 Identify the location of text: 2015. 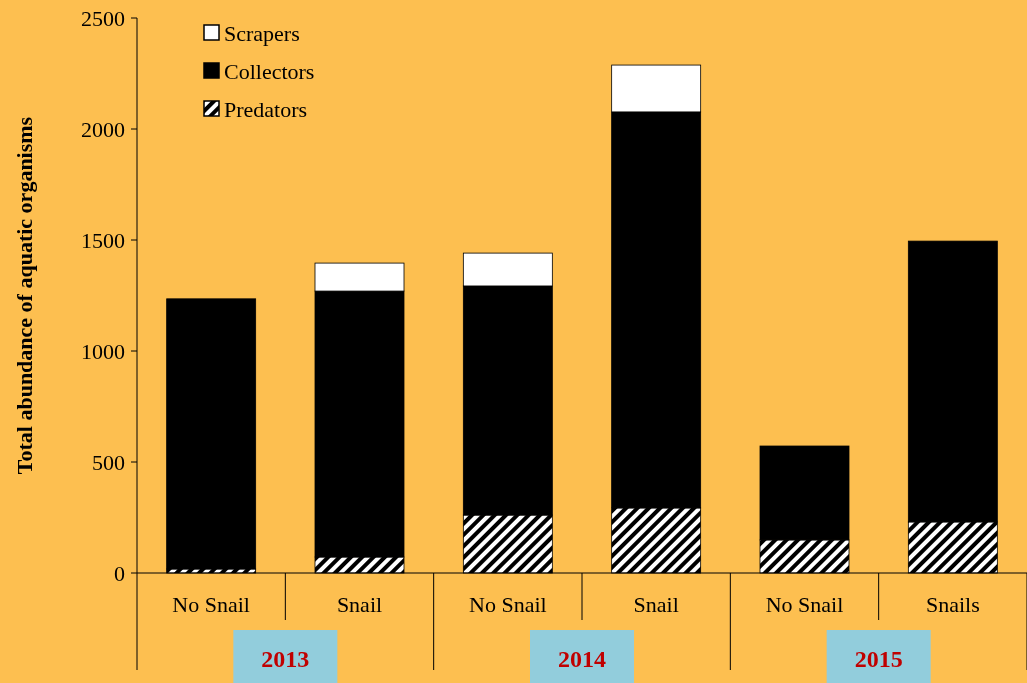
(878, 659).